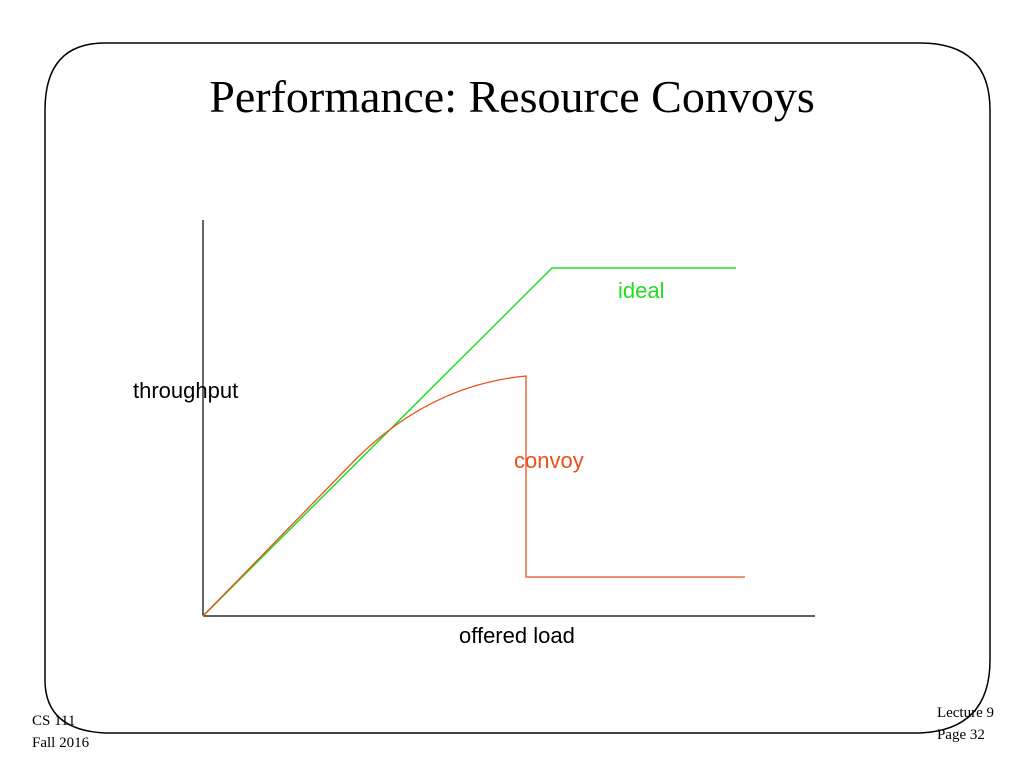 This screenshot has height=768, width=1024. What do you see at coordinates (61, 743) in the screenshot?
I see `footer-term: Fall 2016` at bounding box center [61, 743].